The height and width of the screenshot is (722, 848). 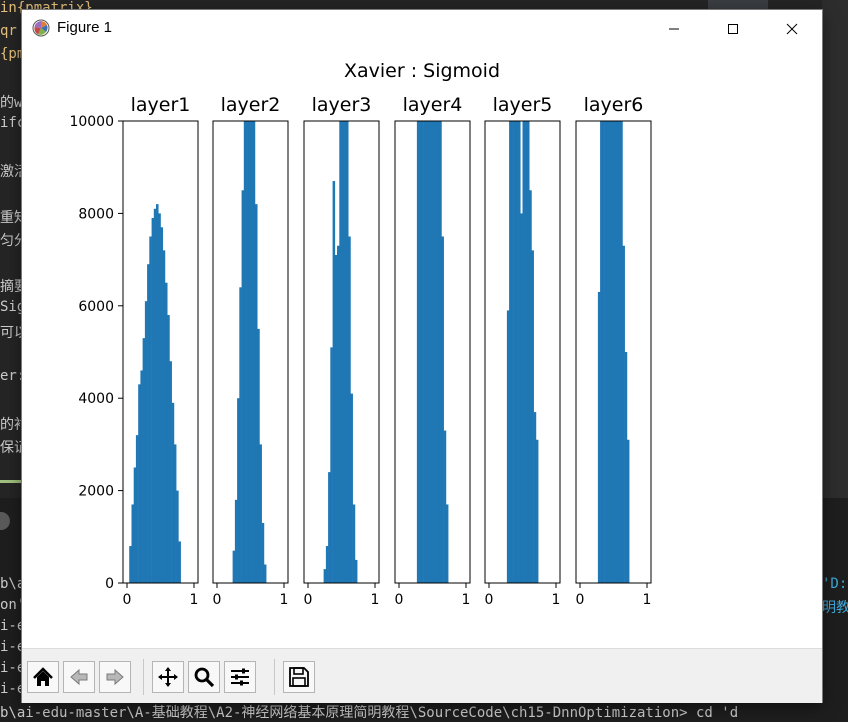 I want to click on subplot-title: layer1, so click(x=161, y=105).